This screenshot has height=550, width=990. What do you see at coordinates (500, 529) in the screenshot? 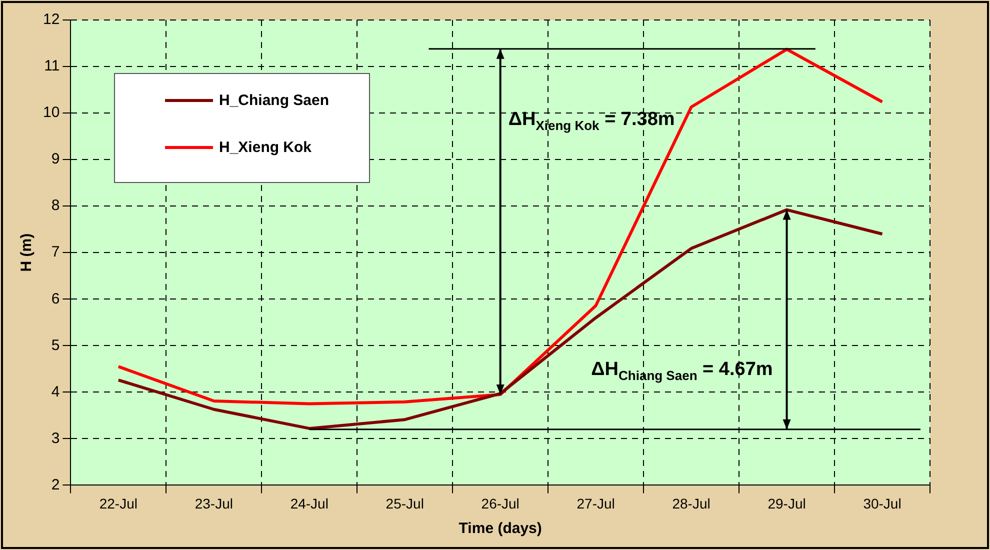
I see `x-axis-title: Time (days)` at bounding box center [500, 529].